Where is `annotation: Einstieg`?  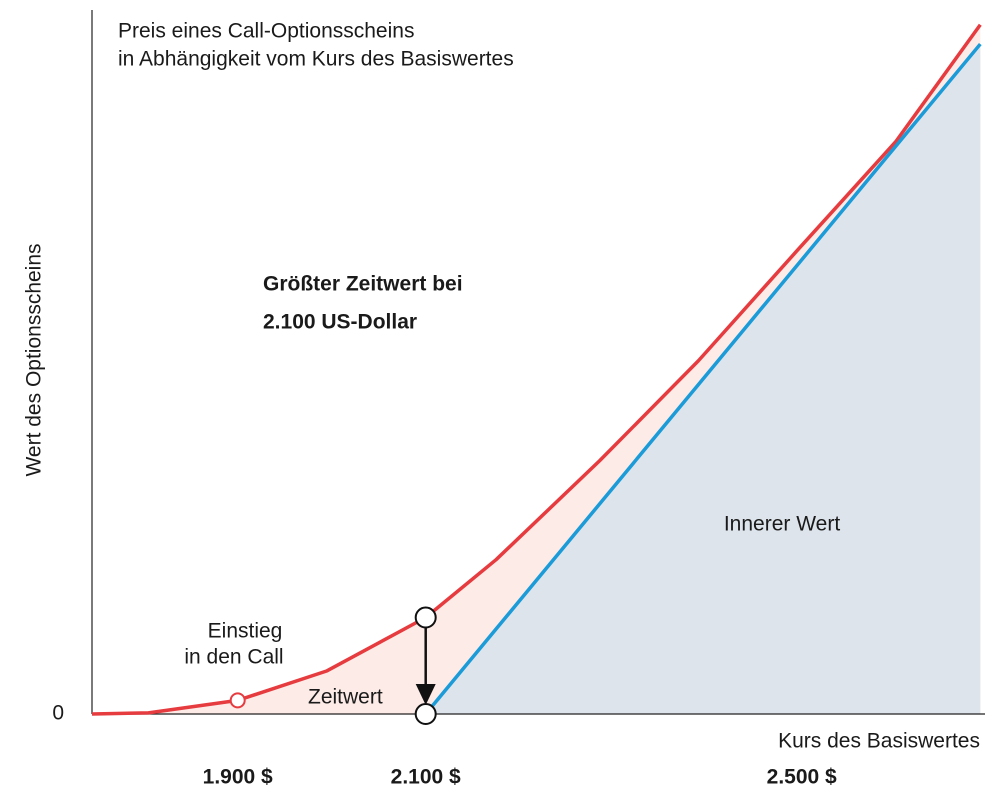
annotation: Einstieg is located at coordinates (245, 631).